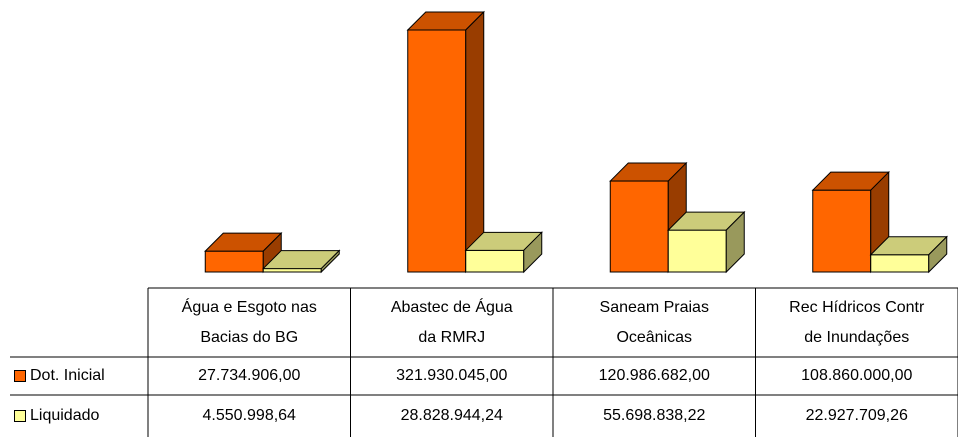 Image resolution: width=958 pixels, height=437 pixels. I want to click on legend-label: Liquidado, so click(65, 415).